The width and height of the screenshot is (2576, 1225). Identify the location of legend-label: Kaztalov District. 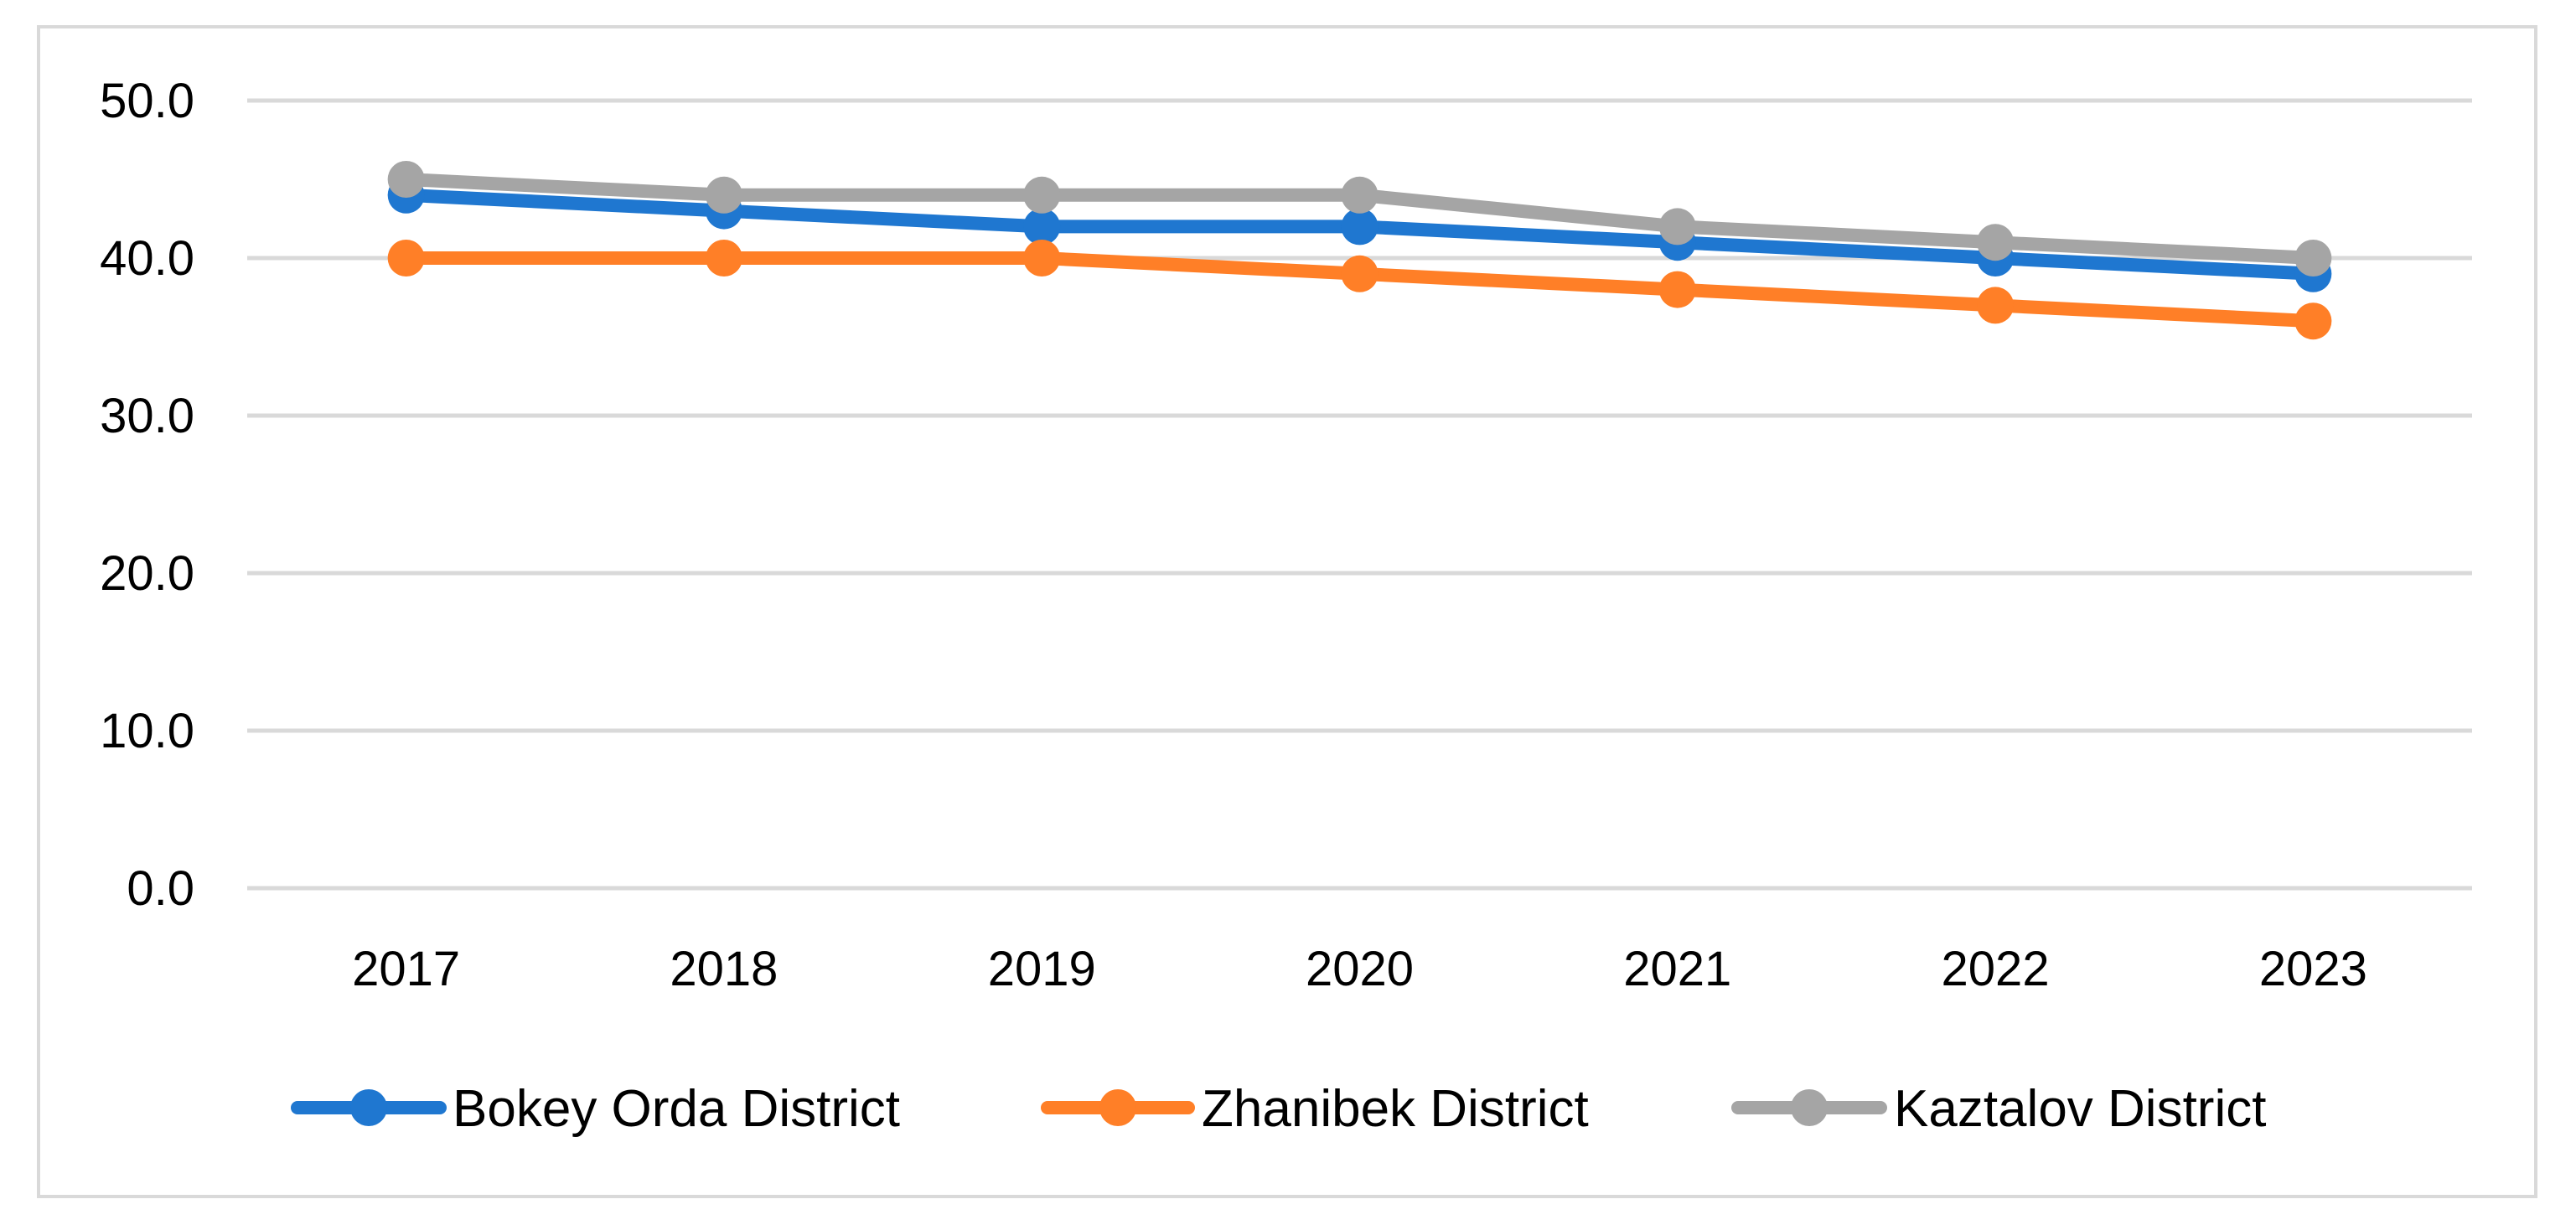
(2080, 1109).